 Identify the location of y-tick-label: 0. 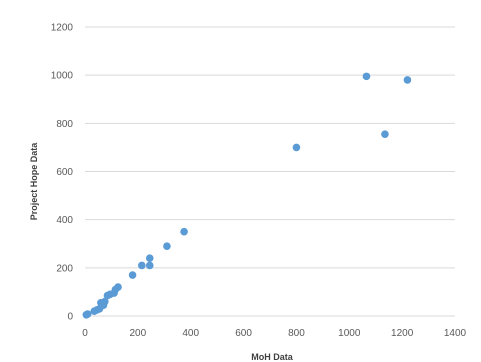
(70, 317).